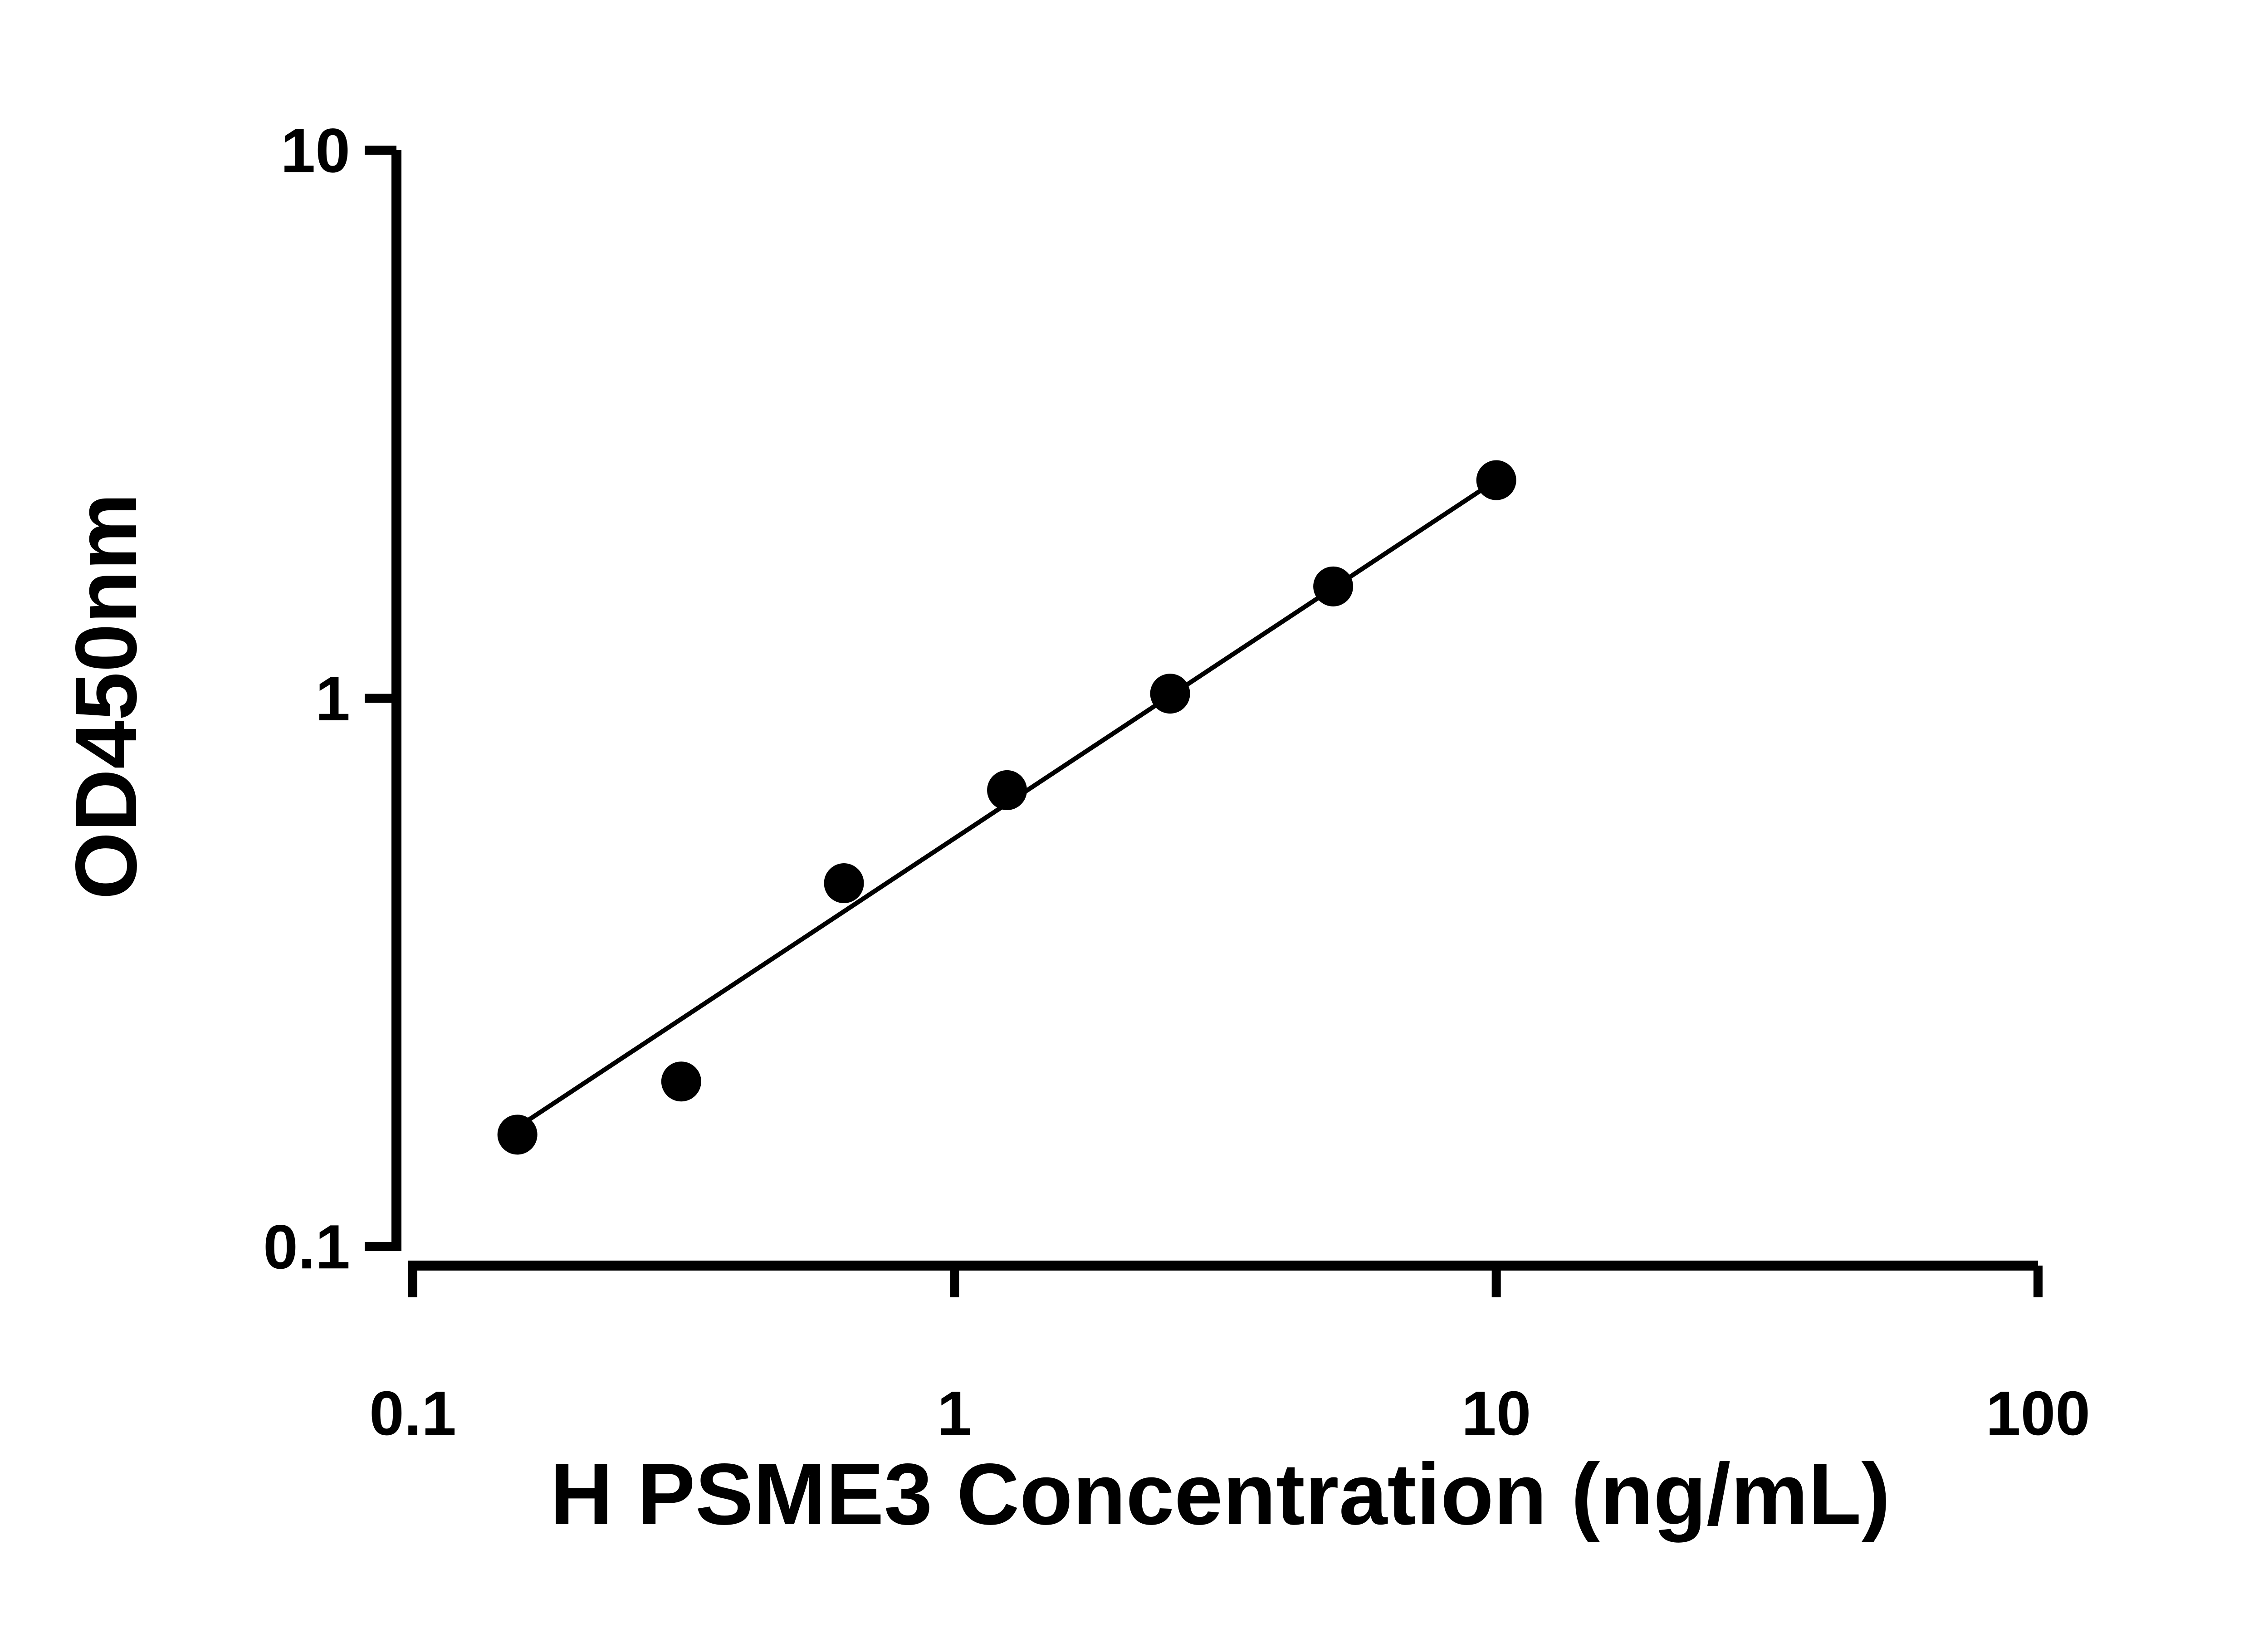 Image resolution: width=2268 pixels, height=1633 pixels. Describe the element at coordinates (316, 151) in the screenshot. I see `y-tick-label: 10` at that location.